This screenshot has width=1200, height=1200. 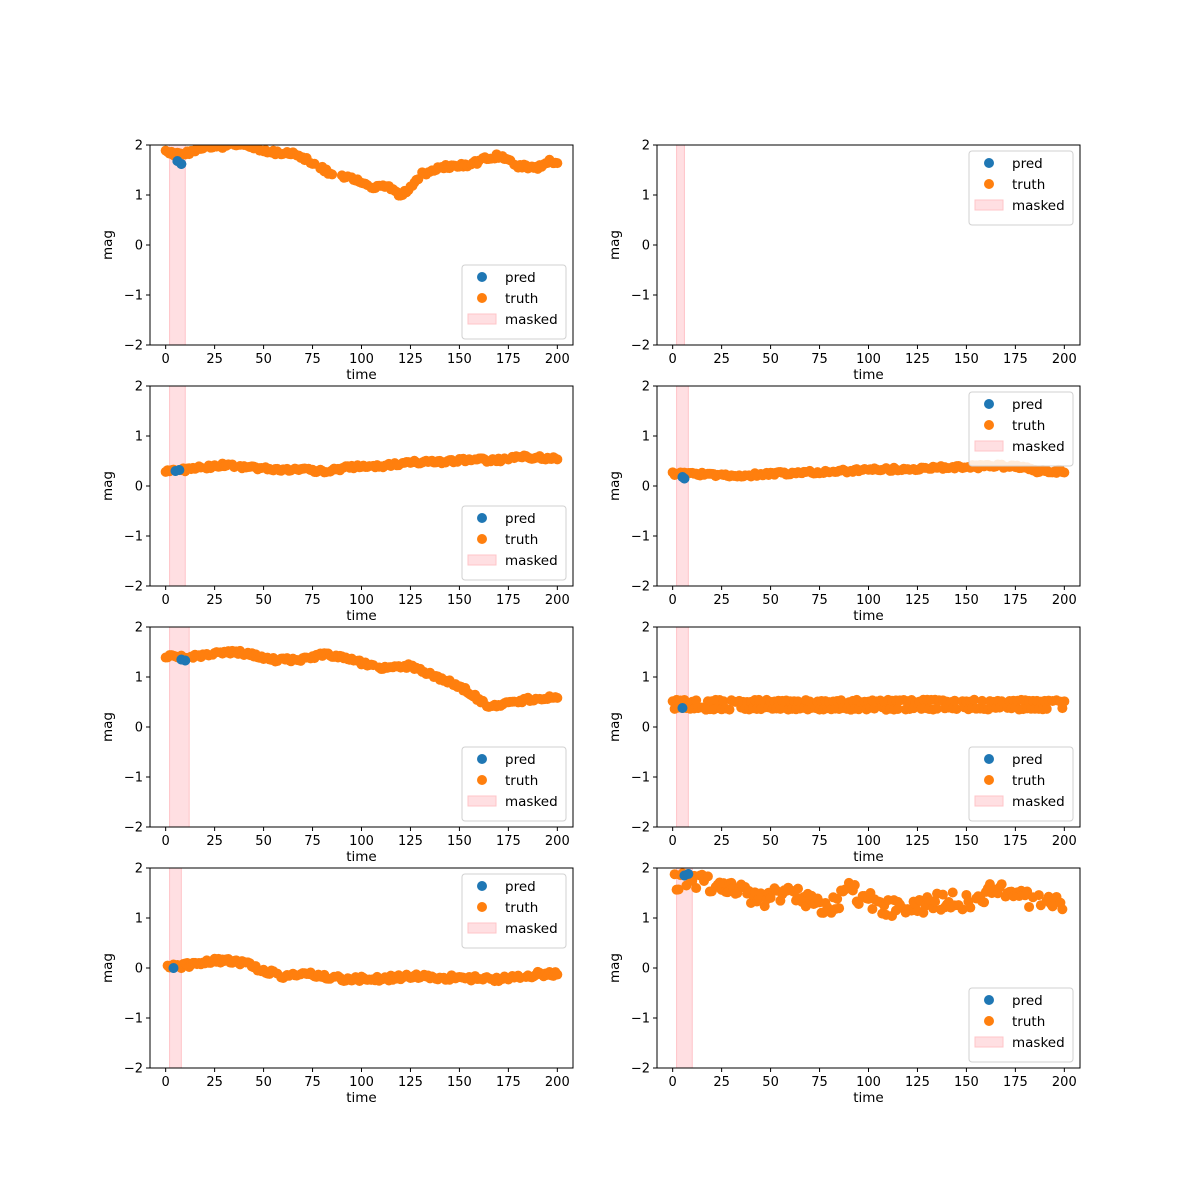 I want to click on x-tick-label: 150, so click(x=966, y=1082).